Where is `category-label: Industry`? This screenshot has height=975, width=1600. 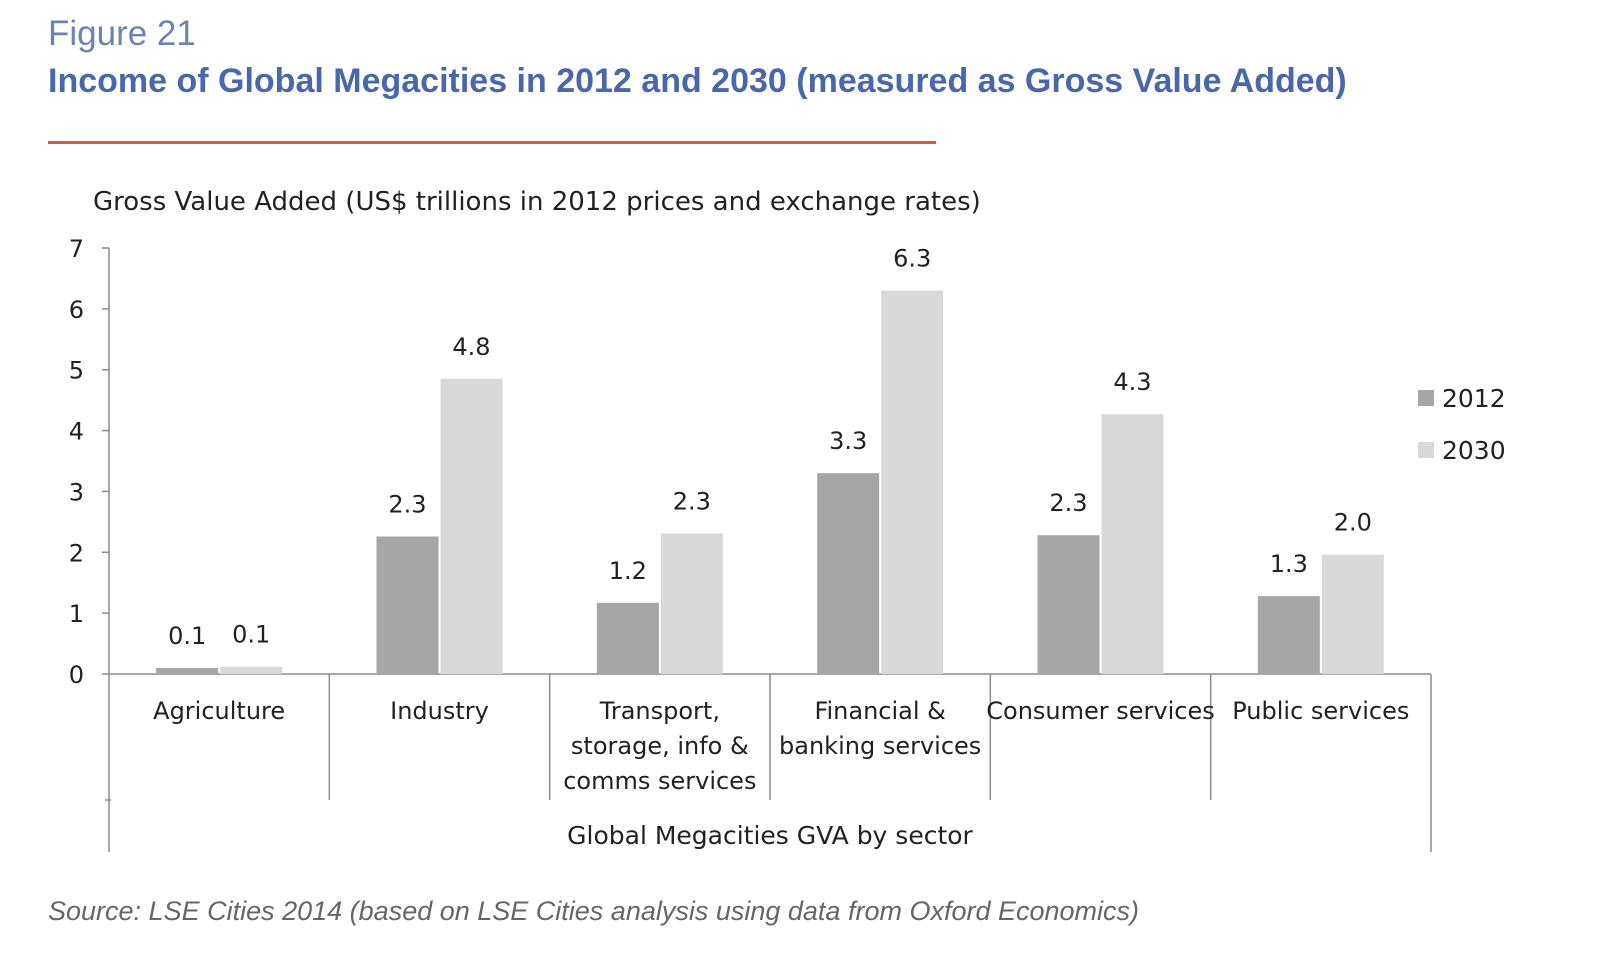 category-label: Industry is located at coordinates (439, 711).